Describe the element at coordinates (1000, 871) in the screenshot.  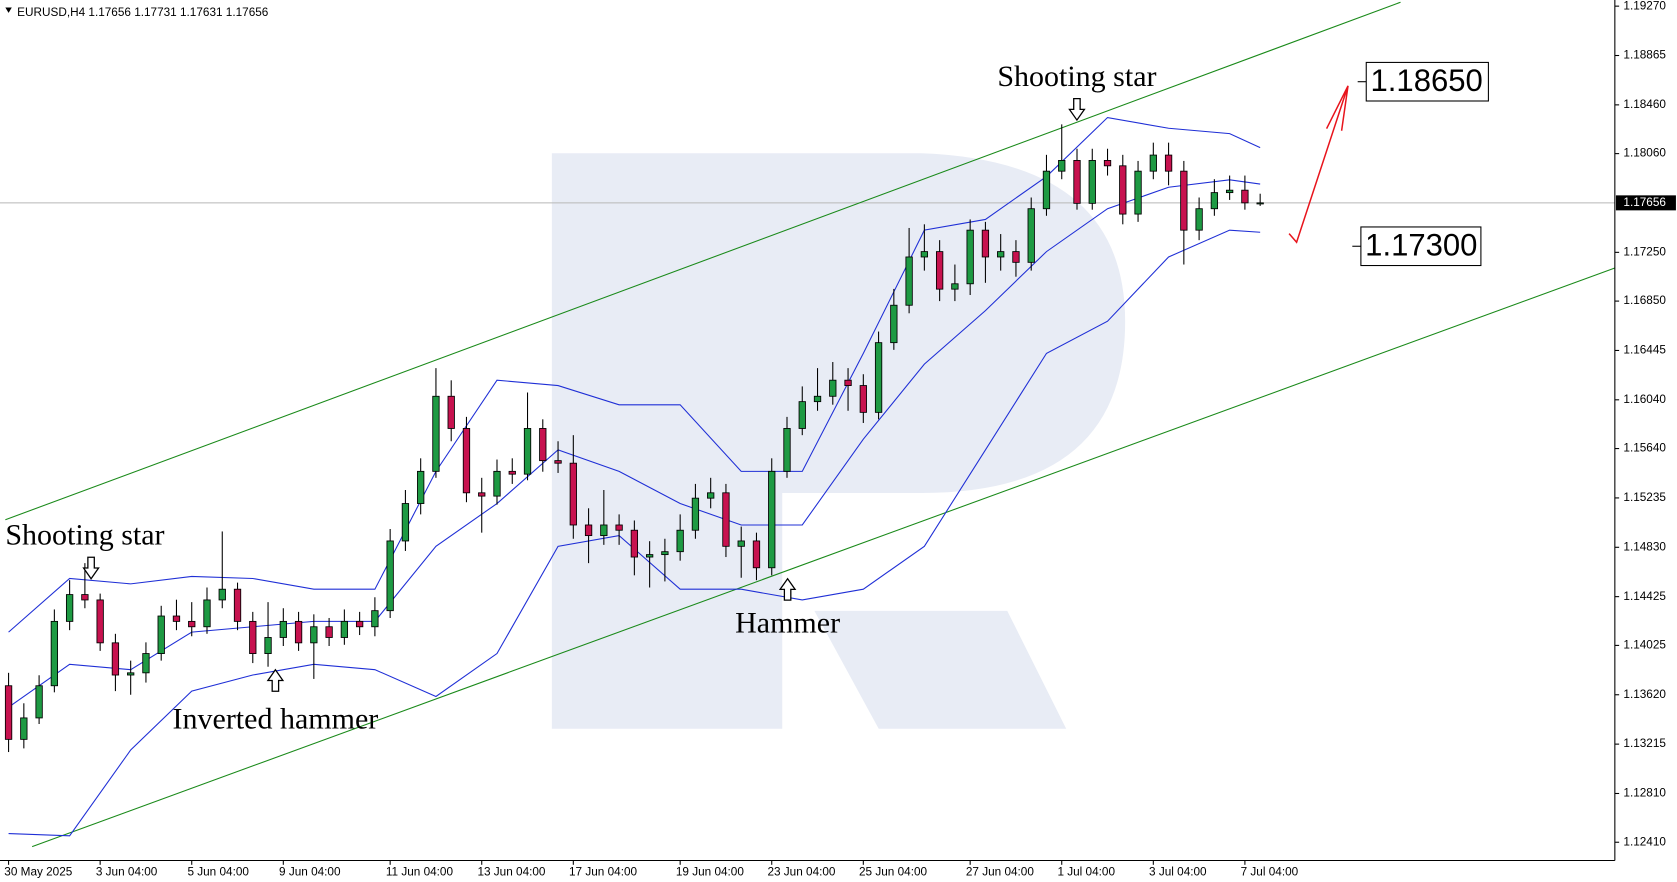
I see `x-tick-label: 27 Jun 04:00` at that location.